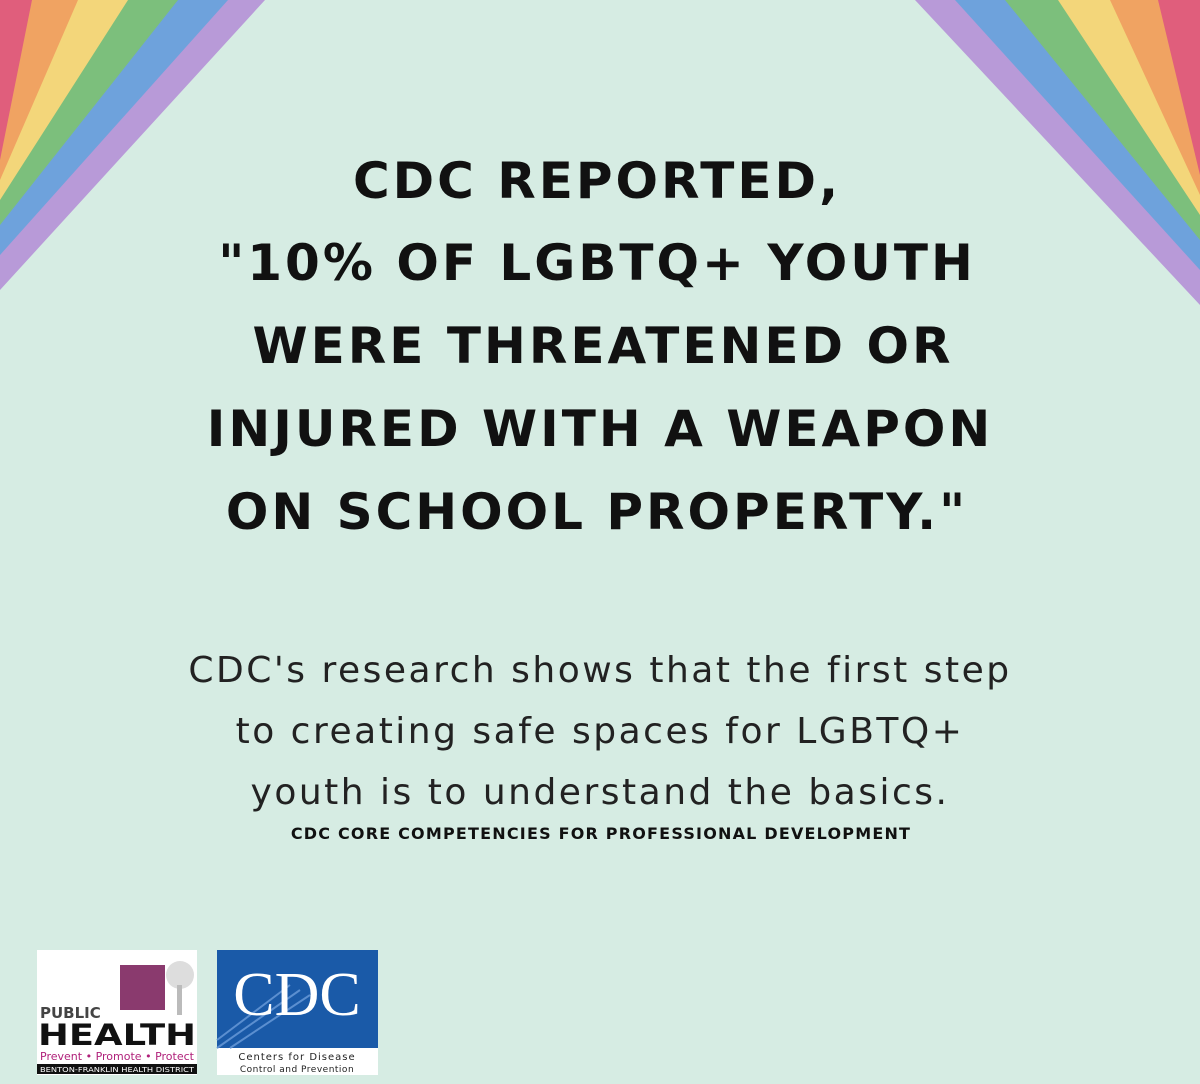 The width and height of the screenshot is (1200, 1084). Describe the element at coordinates (597, 512) in the screenshot. I see `headline: ON SCHOOL PROPERTY."` at that location.